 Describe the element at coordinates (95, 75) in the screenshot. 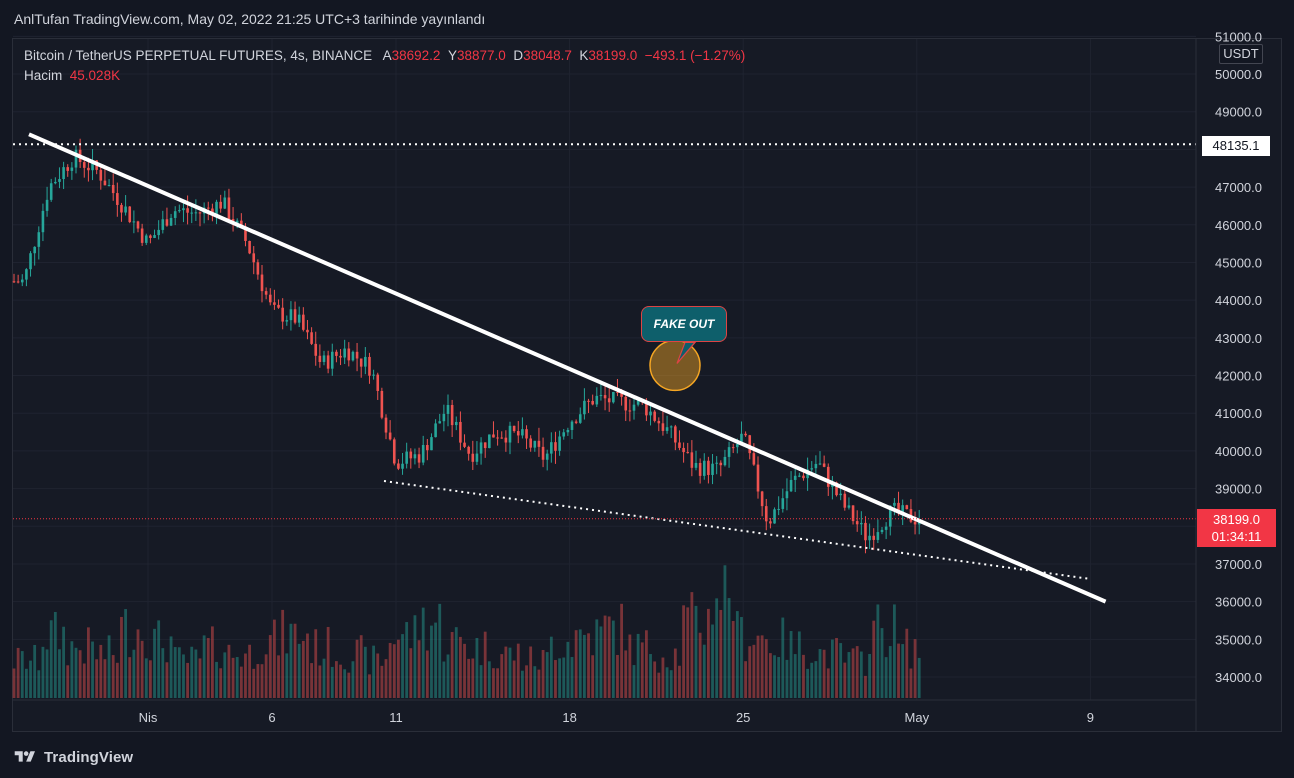

I see `volume-value: 45.028K` at that location.